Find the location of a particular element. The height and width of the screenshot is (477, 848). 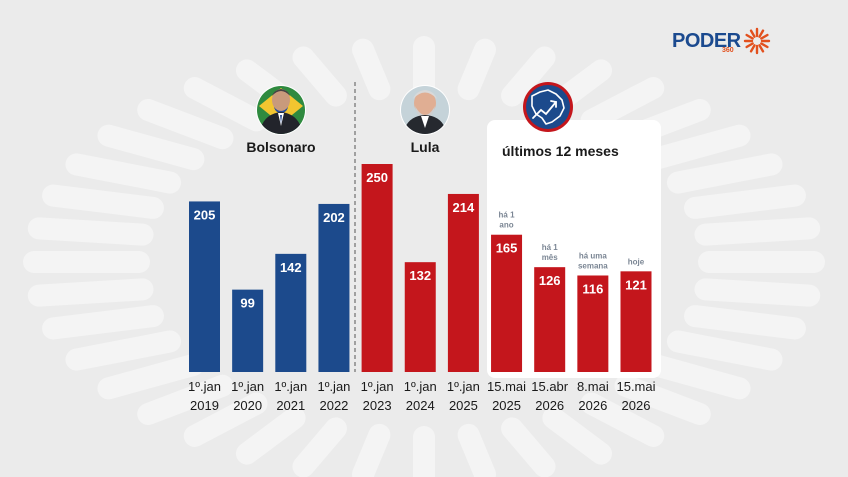

group-label-bolsonaro: Bolsonaro is located at coordinates (280, 147).